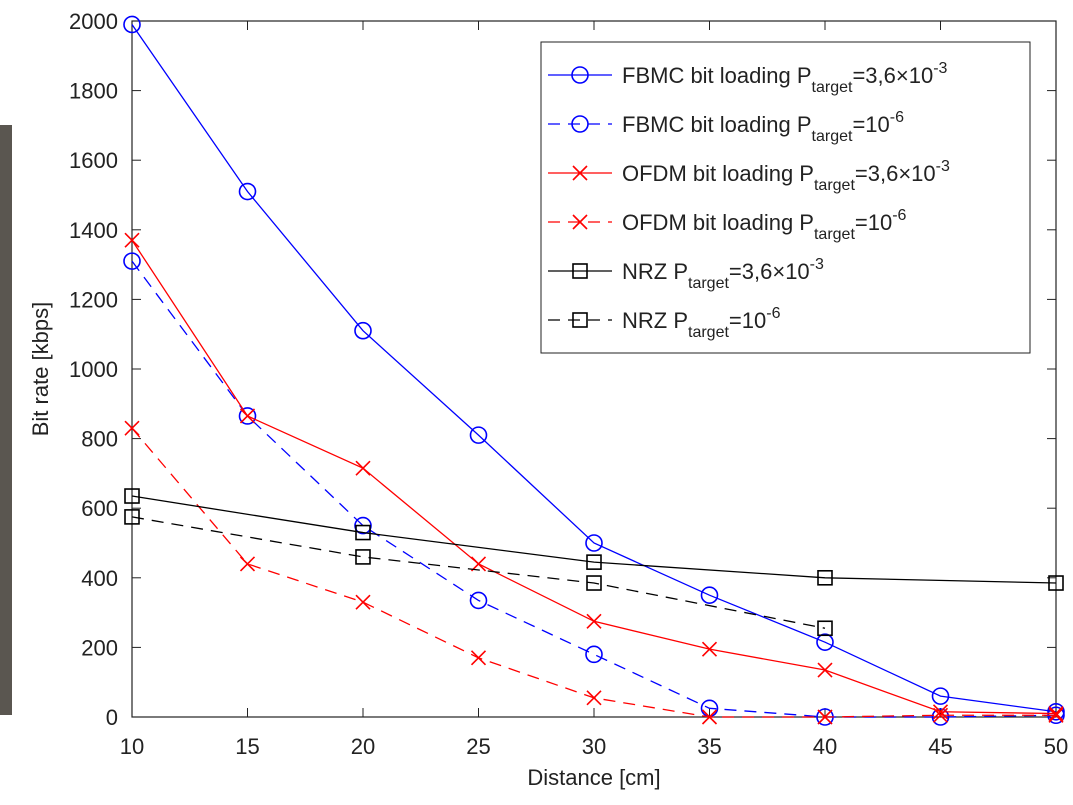  Describe the element at coordinates (93, 160) in the screenshot. I see `y-tick-label: 1600` at that location.